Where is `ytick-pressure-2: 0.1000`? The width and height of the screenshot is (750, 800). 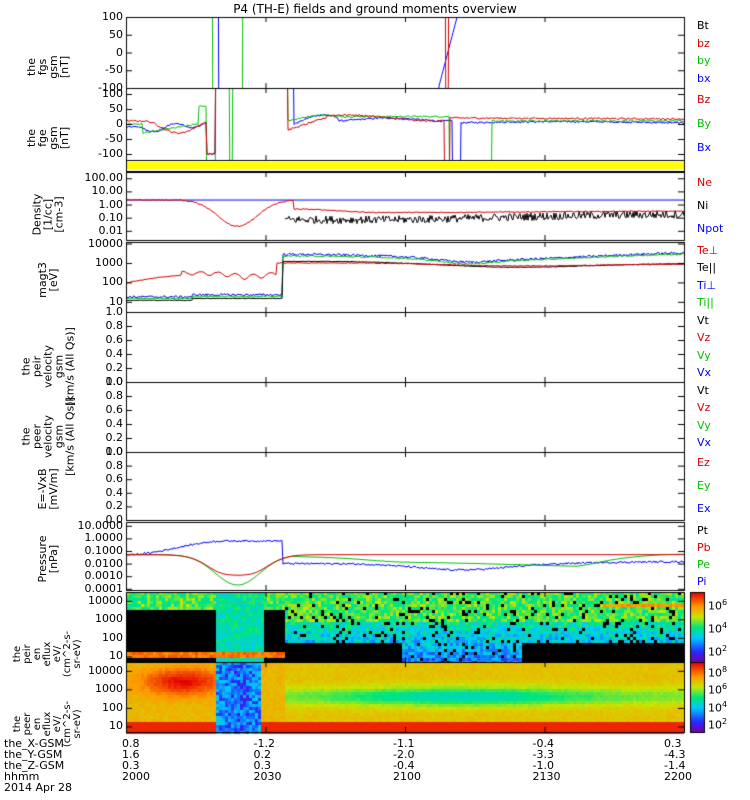 ytick-pressure-2: 0.1000 is located at coordinates (104, 550).